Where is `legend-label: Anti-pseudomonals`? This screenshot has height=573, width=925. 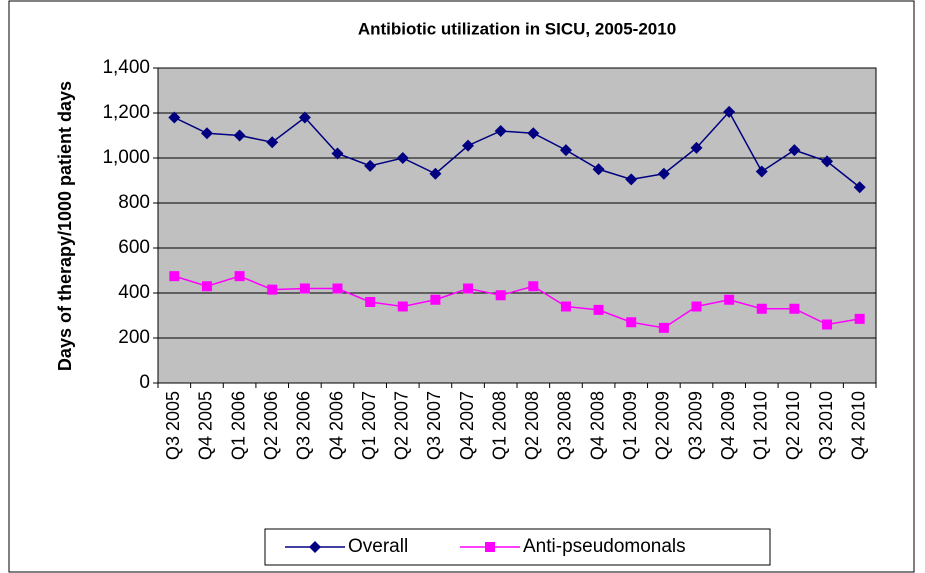
legend-label: Anti-pseudomonals is located at coordinates (604, 546).